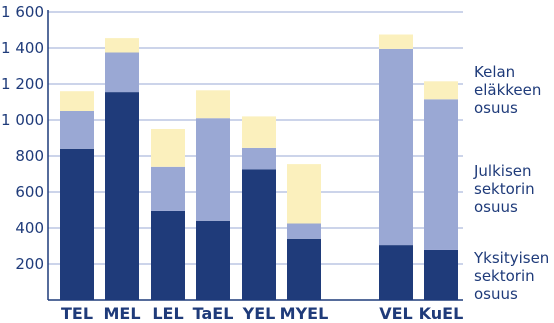 This screenshot has height=323, width=554. I want to click on legend-entry: Julkisen, so click(502, 171).